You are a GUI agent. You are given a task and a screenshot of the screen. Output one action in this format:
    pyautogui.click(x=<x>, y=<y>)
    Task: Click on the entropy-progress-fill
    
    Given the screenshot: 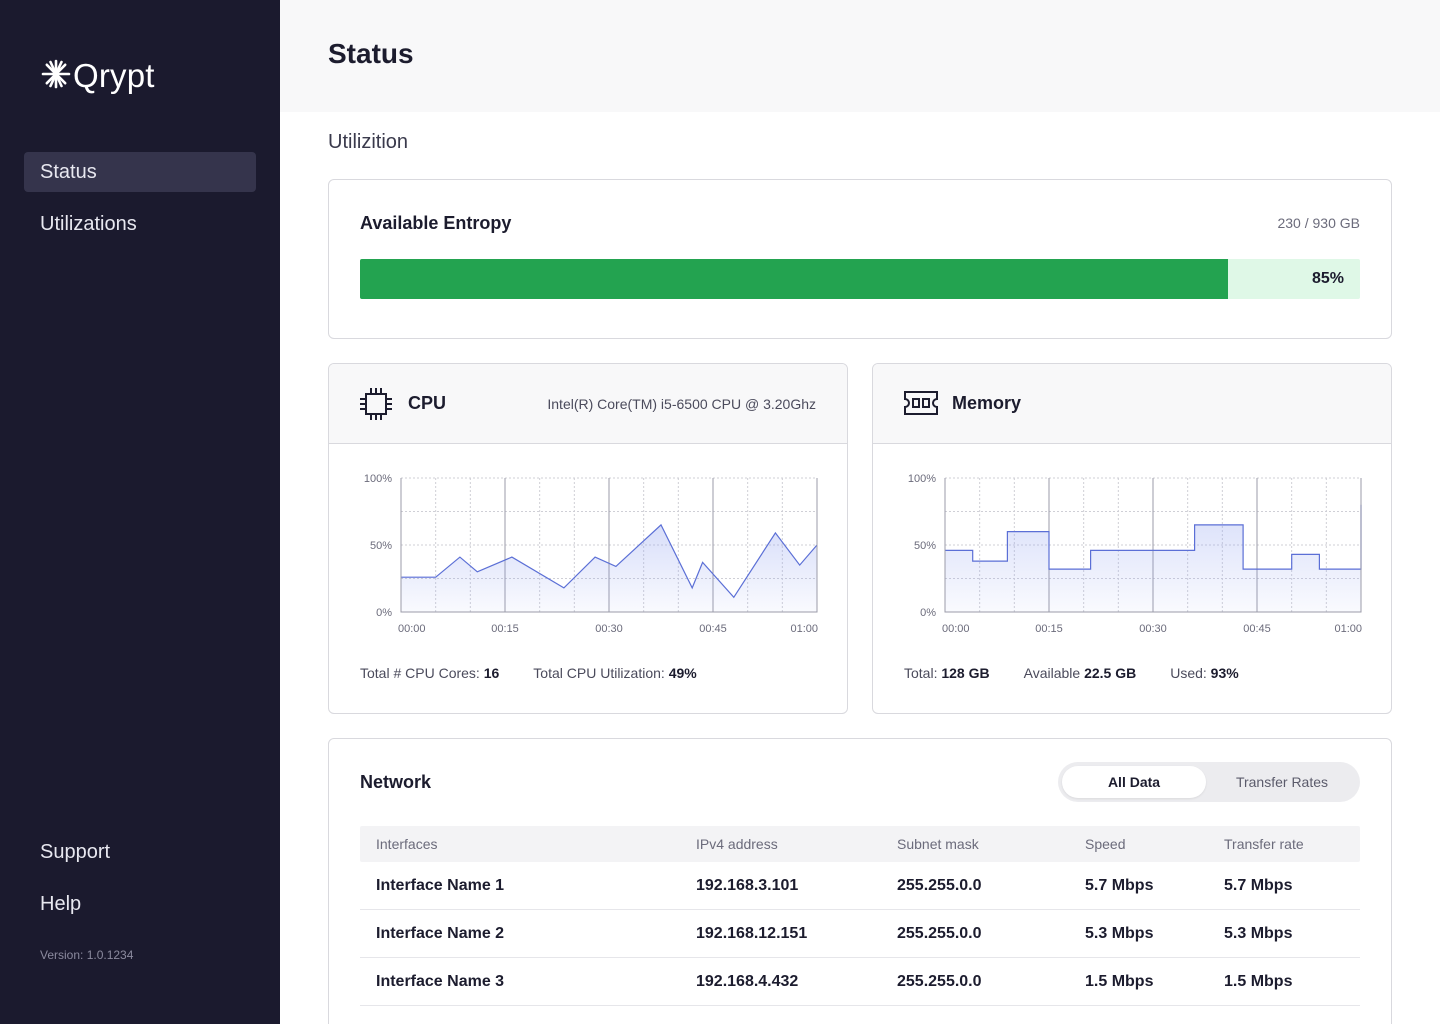 What is the action you would take?
    pyautogui.click(x=794, y=279)
    